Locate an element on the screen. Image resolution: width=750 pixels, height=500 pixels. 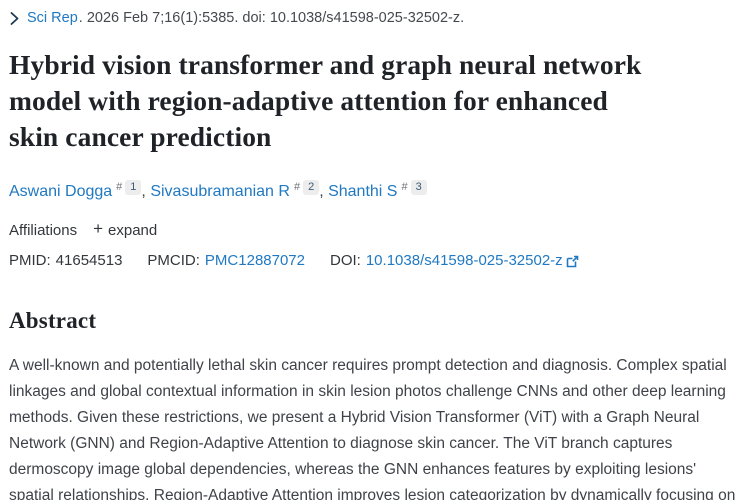
affiliation-badge: 2 is located at coordinates (311, 187).